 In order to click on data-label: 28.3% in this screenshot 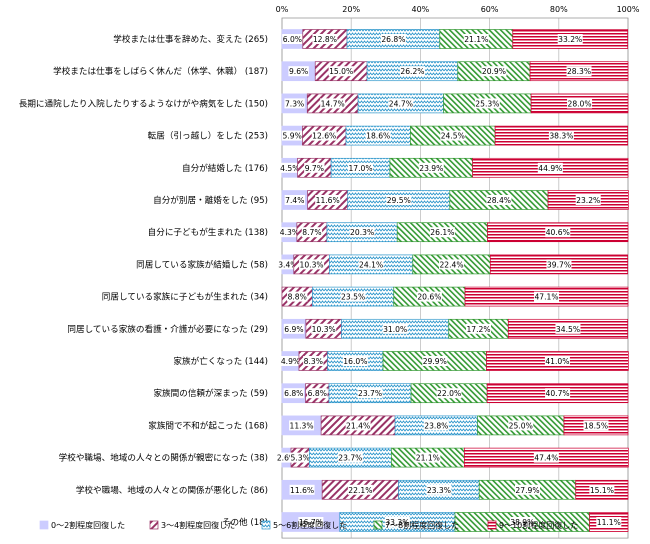, I will do `click(579, 71)`.